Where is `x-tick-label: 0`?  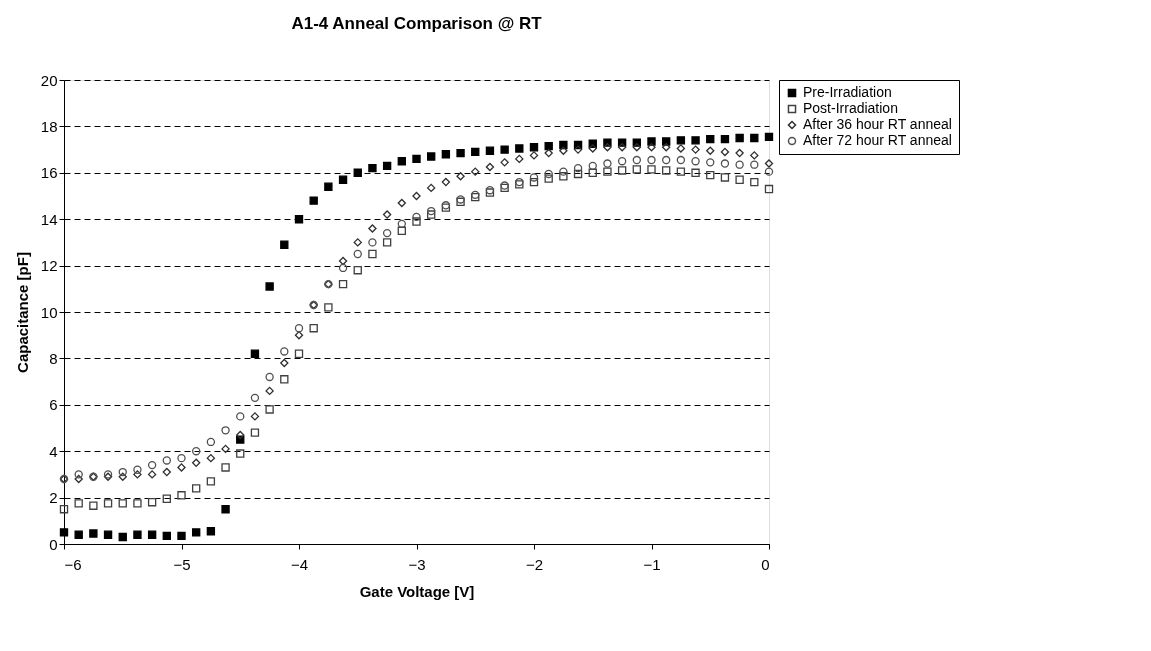
x-tick-label: 0 is located at coordinates (765, 564).